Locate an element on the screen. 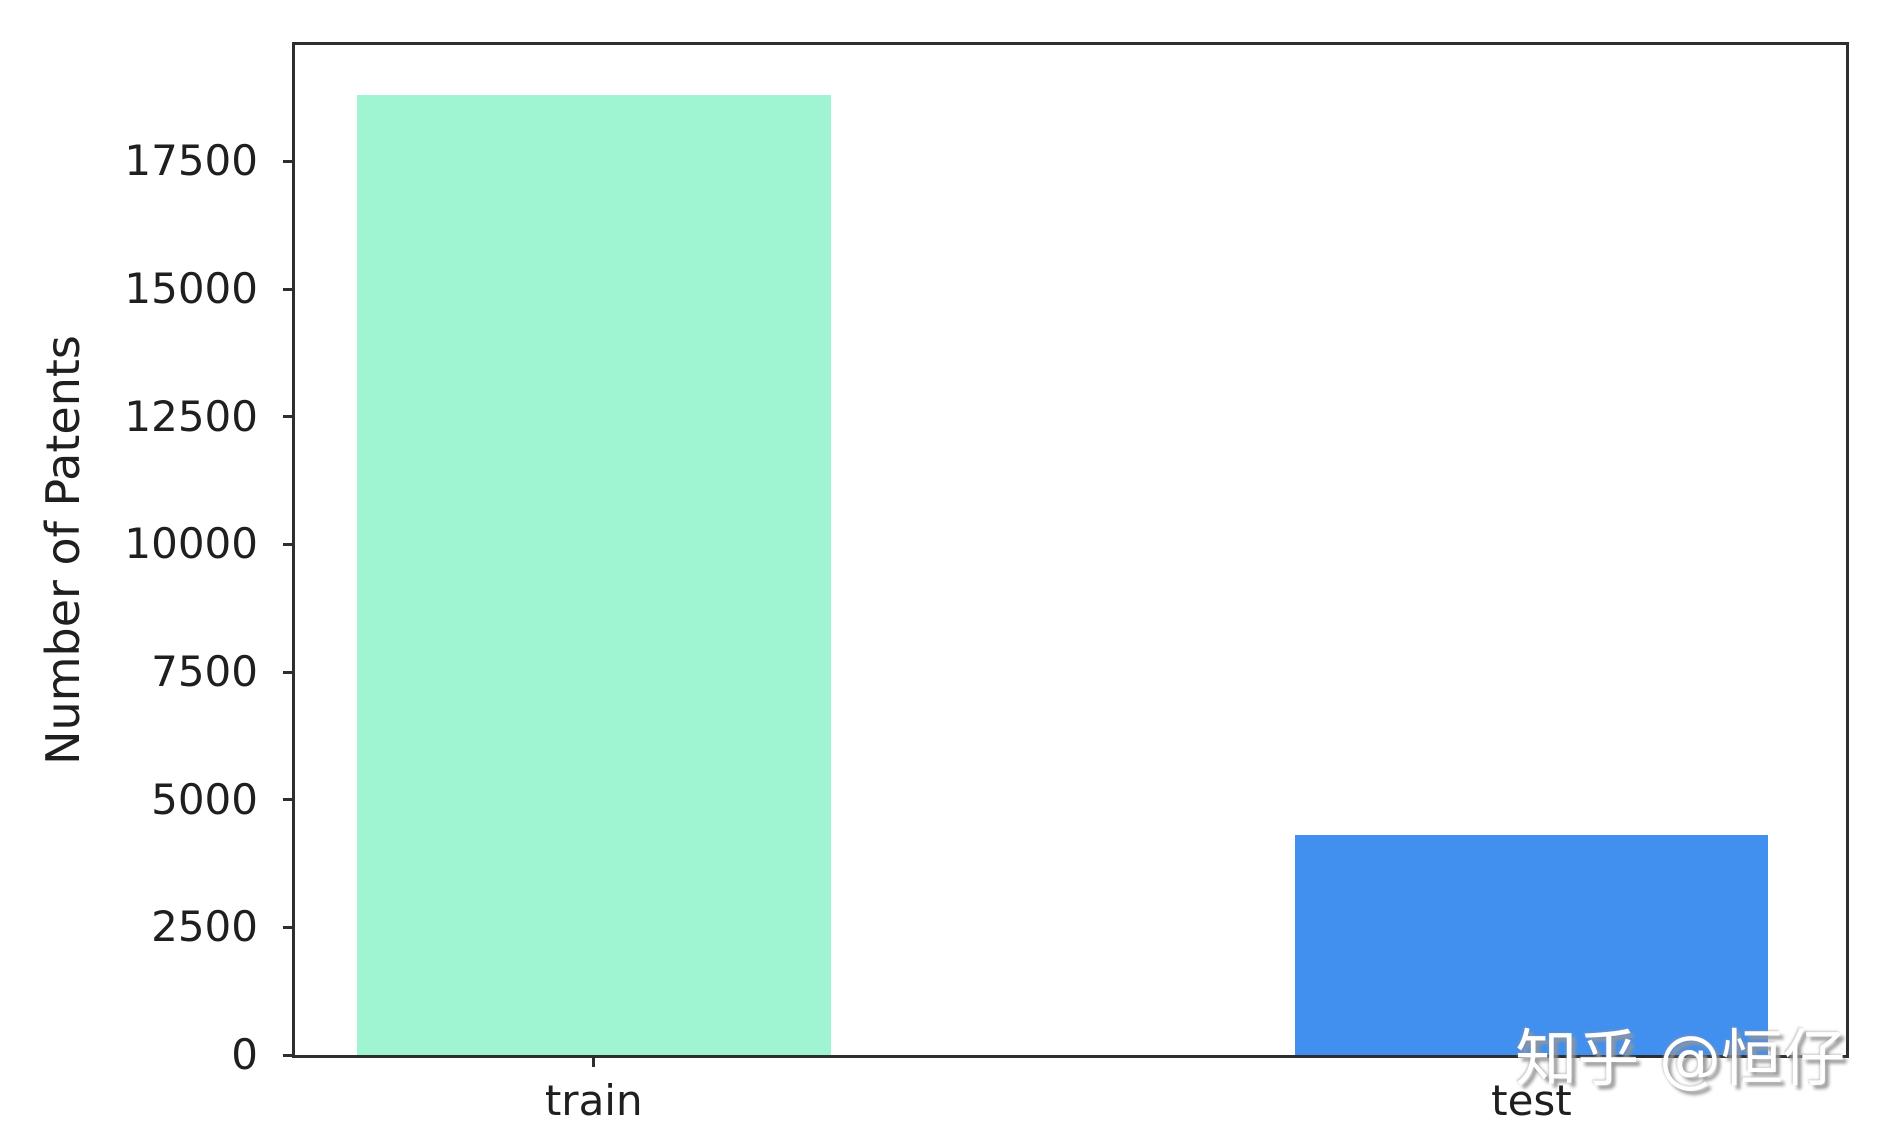 This screenshot has height=1144, width=1894. y-tick-label: 17500 is located at coordinates (191, 161).